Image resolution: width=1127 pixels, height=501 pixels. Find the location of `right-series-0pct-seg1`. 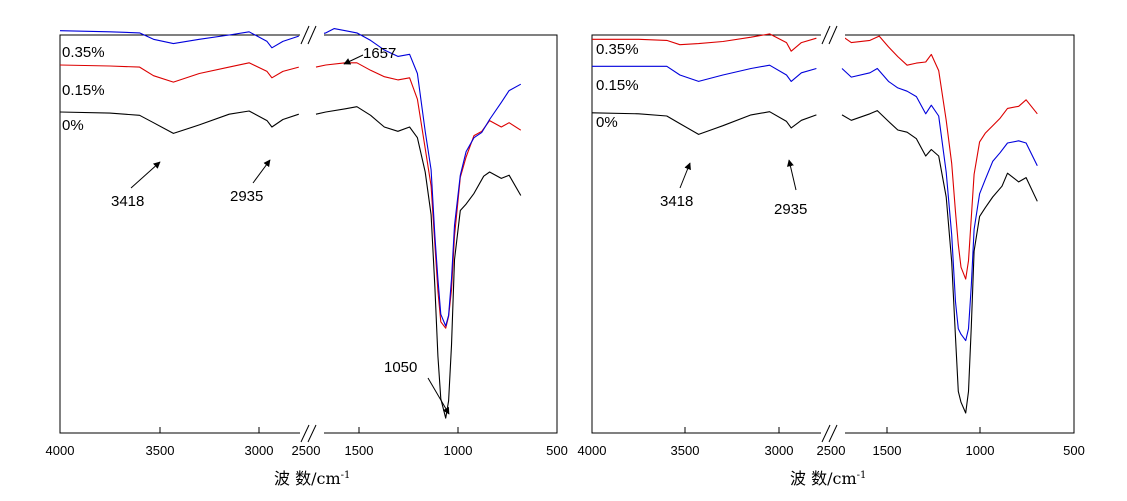

right-series-0pct-seg1 is located at coordinates (704, 123).